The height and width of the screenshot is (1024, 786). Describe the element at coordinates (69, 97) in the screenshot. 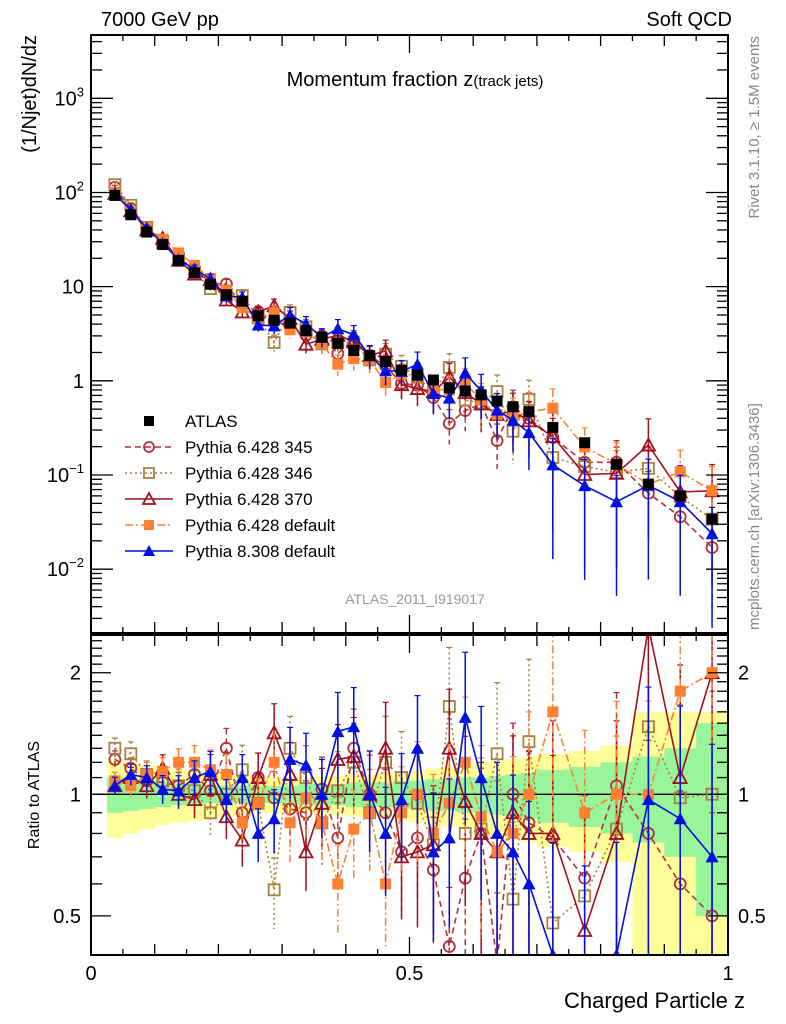

I see `y-tick-label: 10³` at that location.